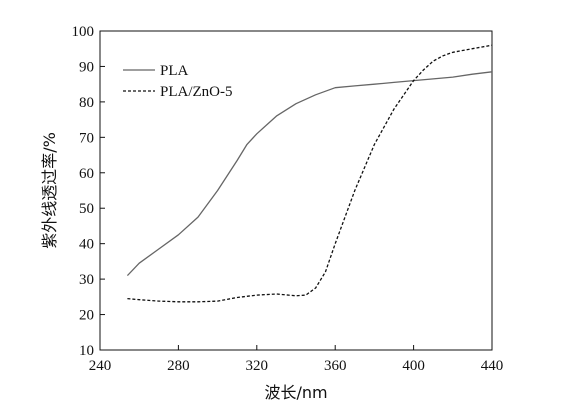  I want to click on y-tick-label: 60, so click(86, 174).